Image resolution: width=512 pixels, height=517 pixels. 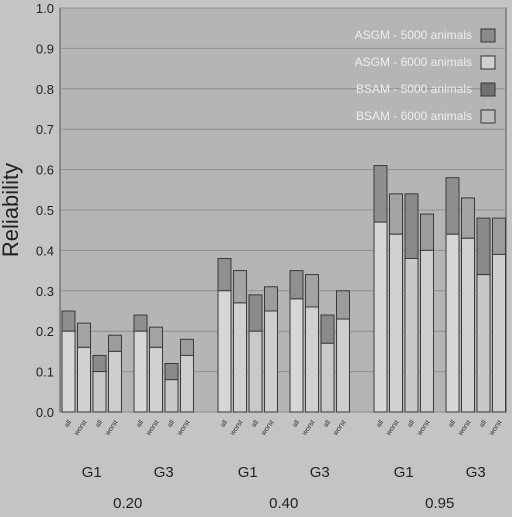 I want to click on y-tick-label: 0.2, so click(x=45, y=331).